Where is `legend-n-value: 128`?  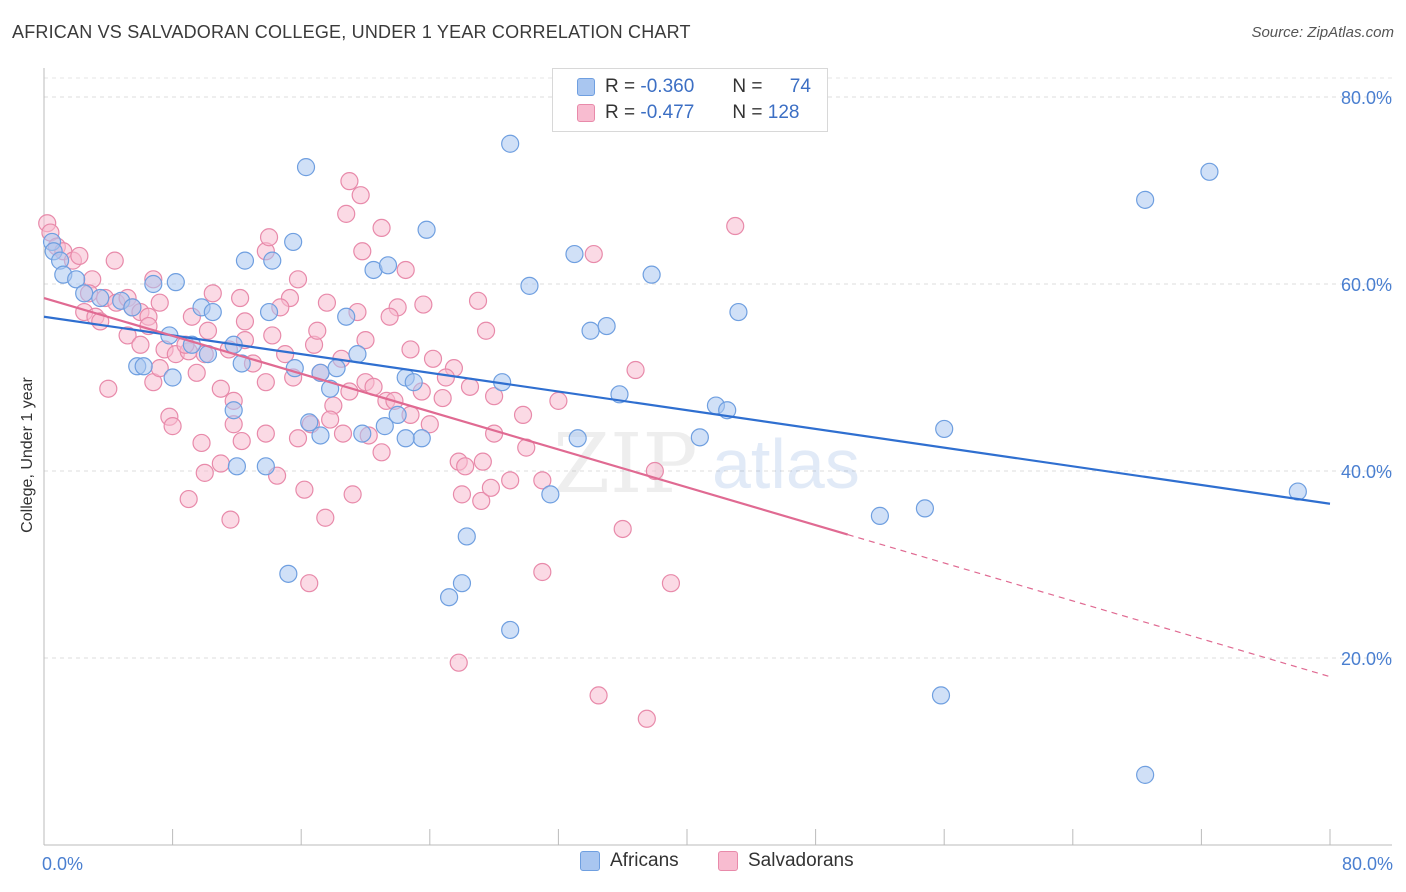 legend-n-value: 128 is located at coordinates (783, 112).